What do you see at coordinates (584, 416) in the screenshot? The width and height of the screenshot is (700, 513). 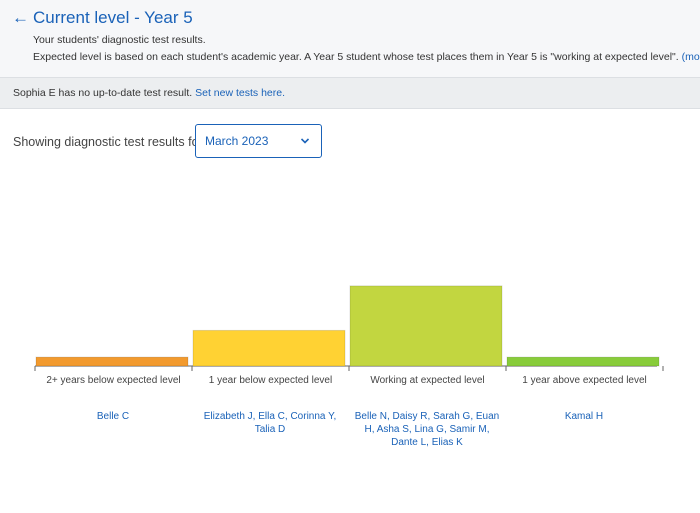 I see `student-list-3: Kamal H` at bounding box center [584, 416].